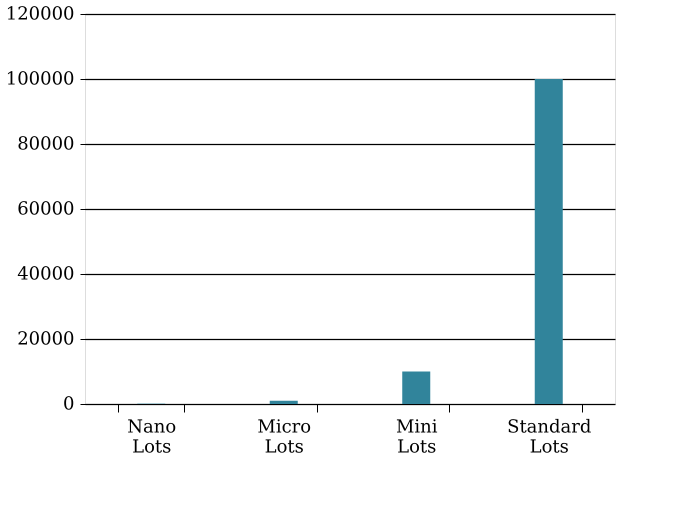  What do you see at coordinates (68, 404) in the screenshot?
I see `y-tick-label: 0` at bounding box center [68, 404].